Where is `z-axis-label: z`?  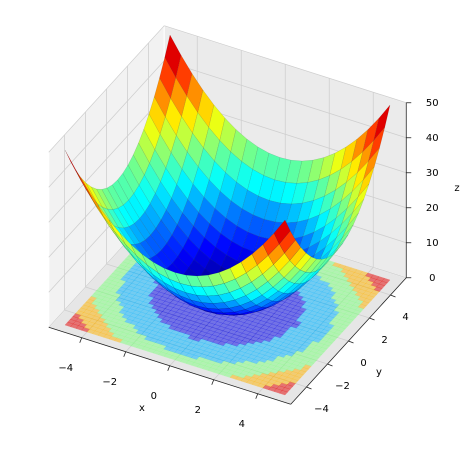
z-axis-label: z is located at coordinates (456, 188).